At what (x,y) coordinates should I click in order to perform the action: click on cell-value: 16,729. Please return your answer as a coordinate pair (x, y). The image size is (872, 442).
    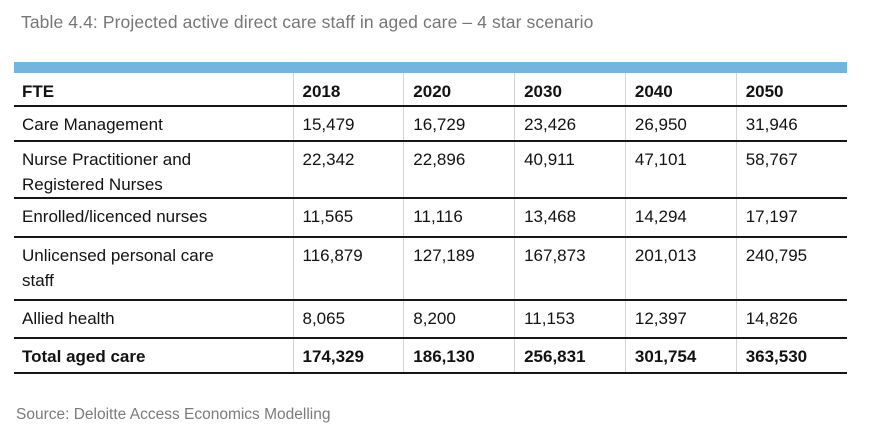
    Looking at the image, I should click on (459, 123).